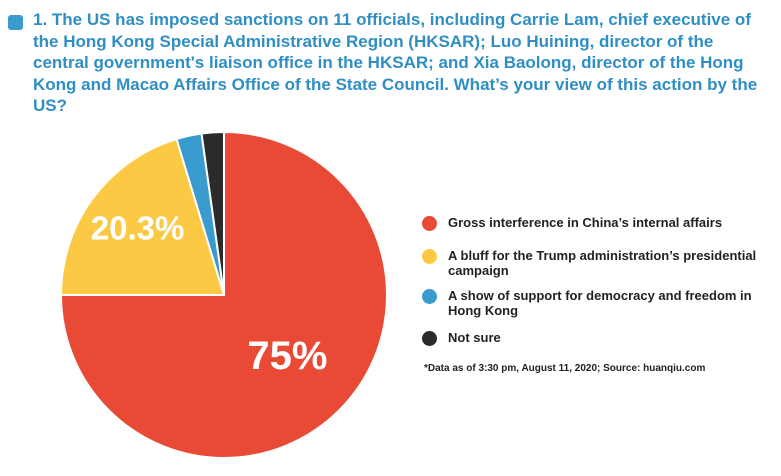 The image size is (781, 476). What do you see at coordinates (138, 228) in the screenshot?
I see `pie-label-bluff: 20.3%` at bounding box center [138, 228].